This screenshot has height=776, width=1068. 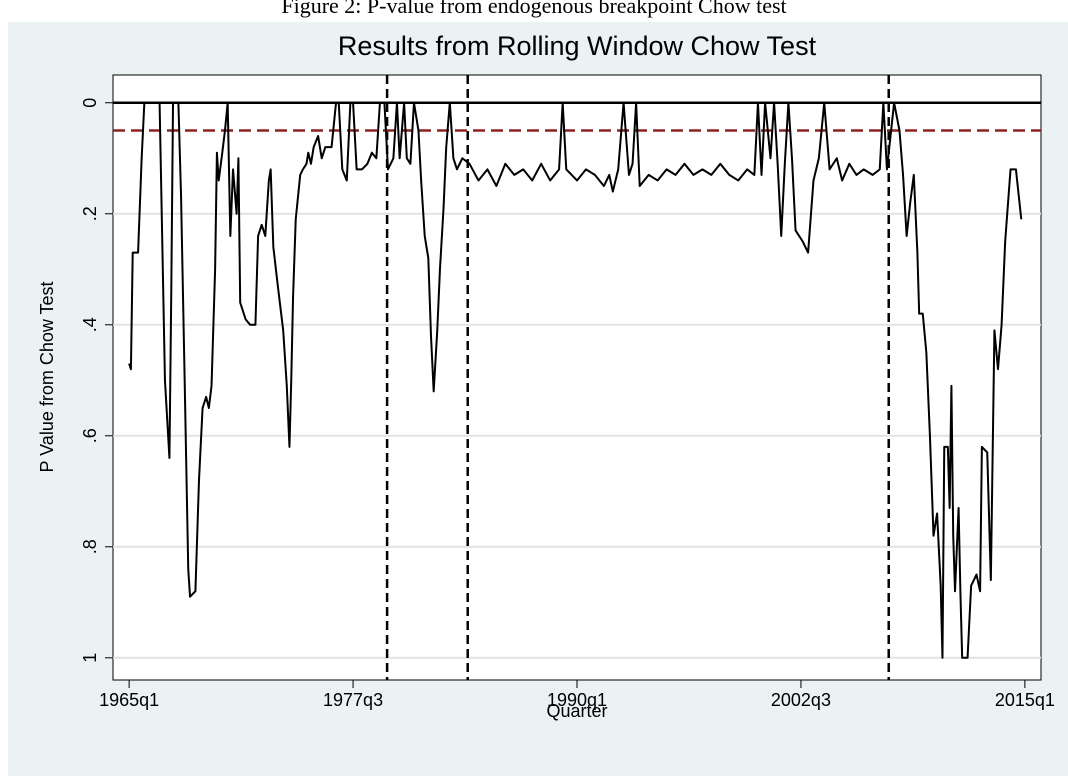 I want to click on y-tick-label: 0, so click(x=90, y=103).